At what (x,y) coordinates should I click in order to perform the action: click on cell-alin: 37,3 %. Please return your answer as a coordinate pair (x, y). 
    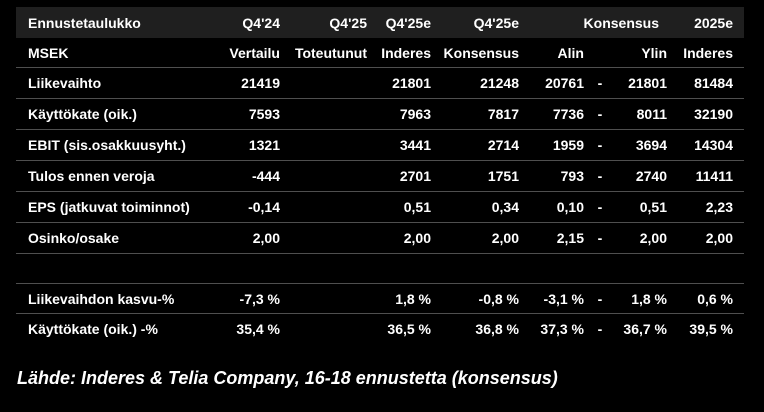
    Looking at the image, I should click on (562, 329).